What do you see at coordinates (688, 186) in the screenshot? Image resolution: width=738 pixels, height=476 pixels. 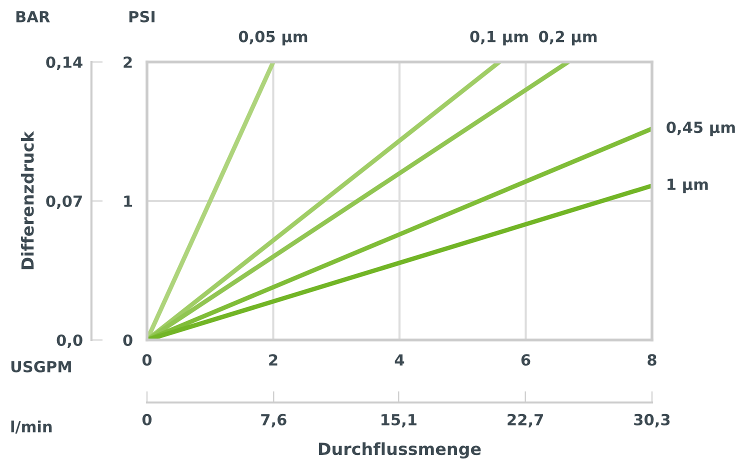 I see `series-label: 1 µm` at bounding box center [688, 186].